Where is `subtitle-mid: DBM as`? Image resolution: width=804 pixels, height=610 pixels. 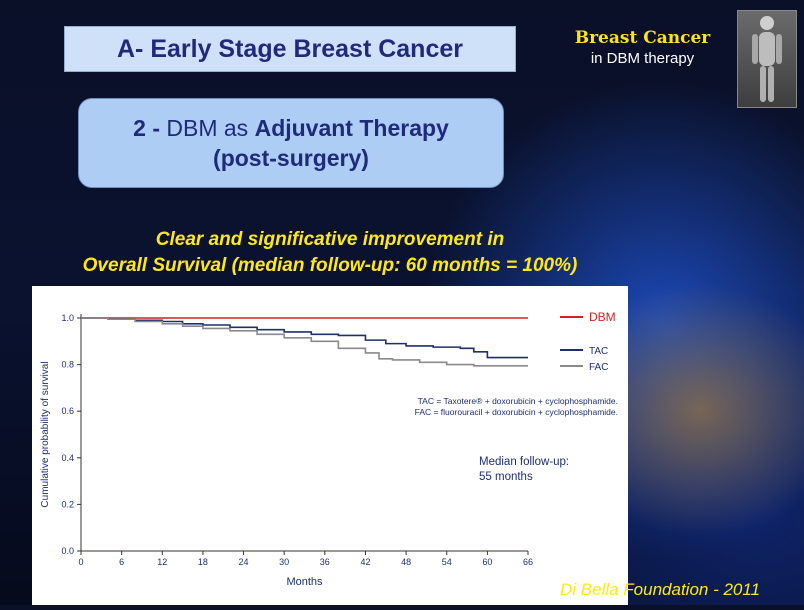 subtitle-mid: DBM as is located at coordinates (210, 128).